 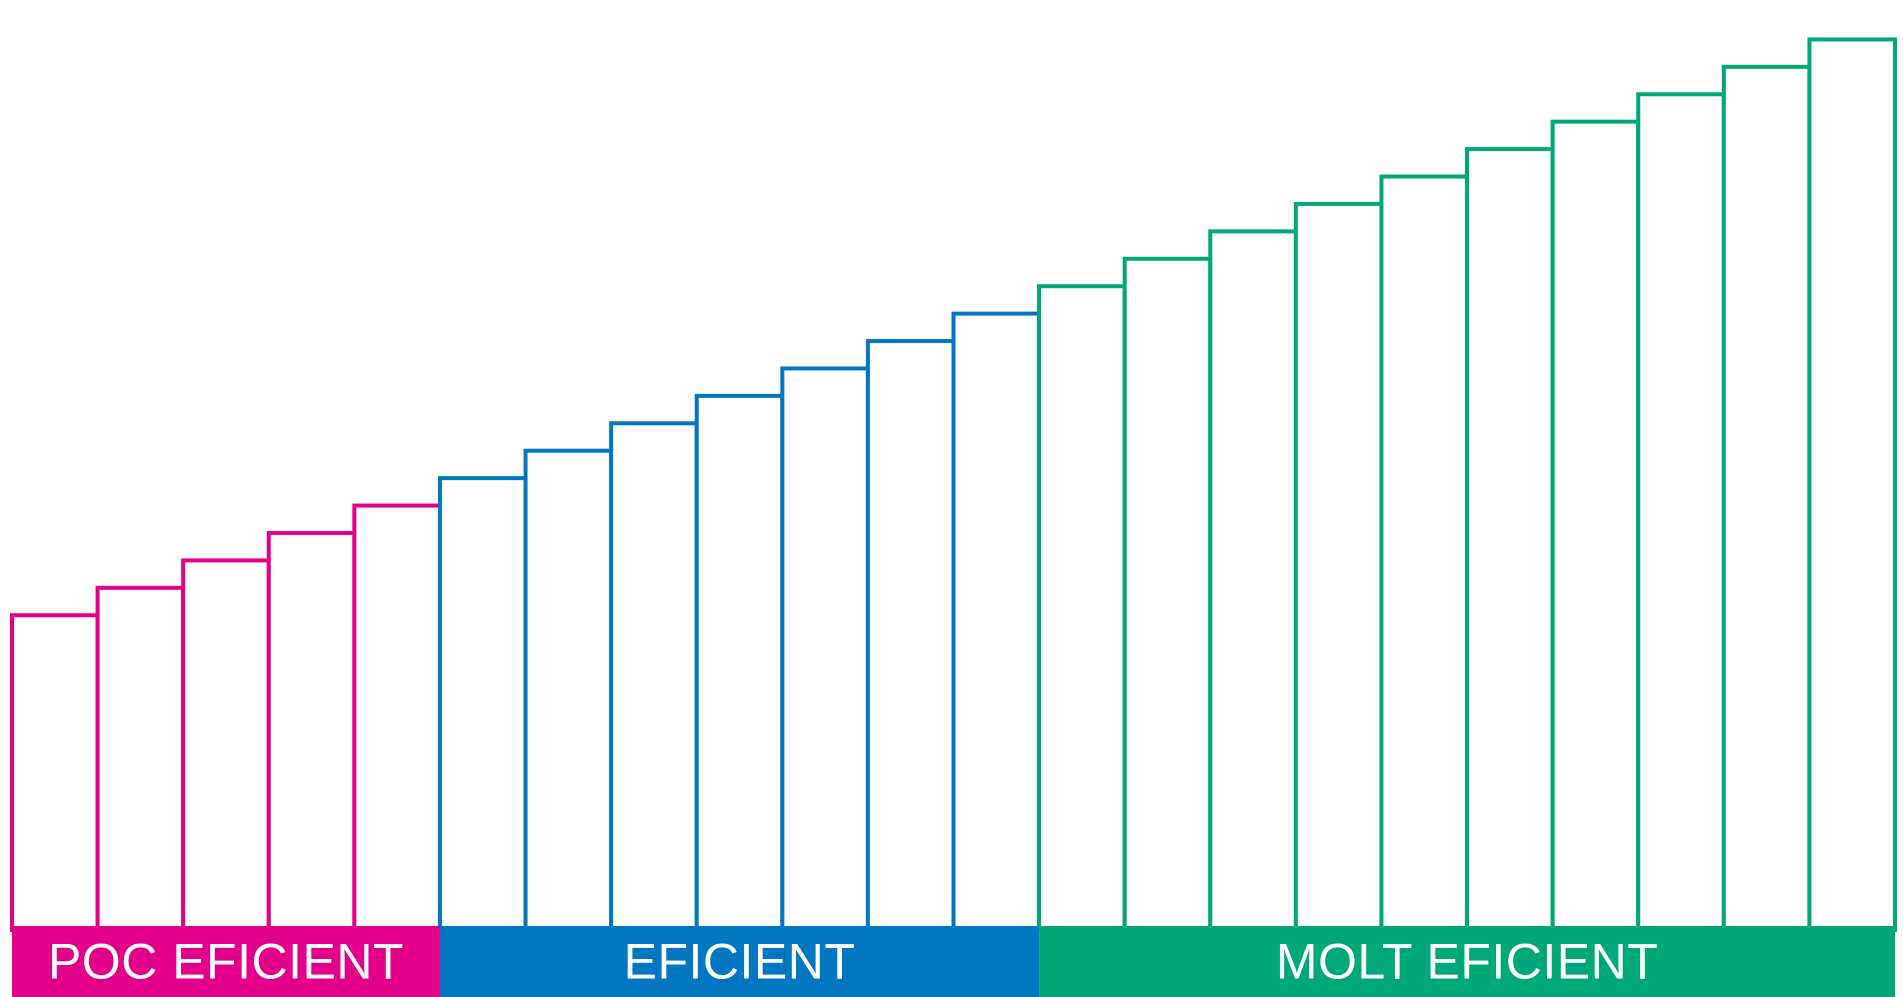 I want to click on band-label-eficient: EFICIENT, so click(x=740, y=962).